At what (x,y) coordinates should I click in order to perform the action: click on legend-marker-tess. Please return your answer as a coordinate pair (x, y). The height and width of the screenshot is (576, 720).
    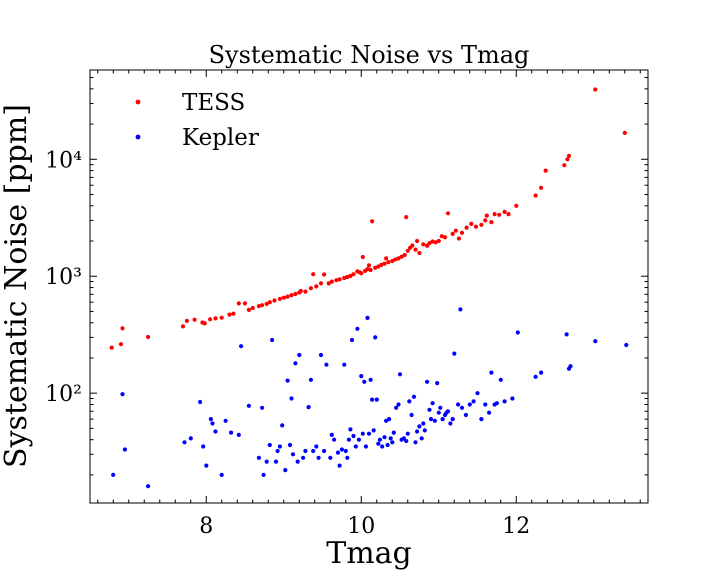
    Looking at the image, I should click on (138, 102).